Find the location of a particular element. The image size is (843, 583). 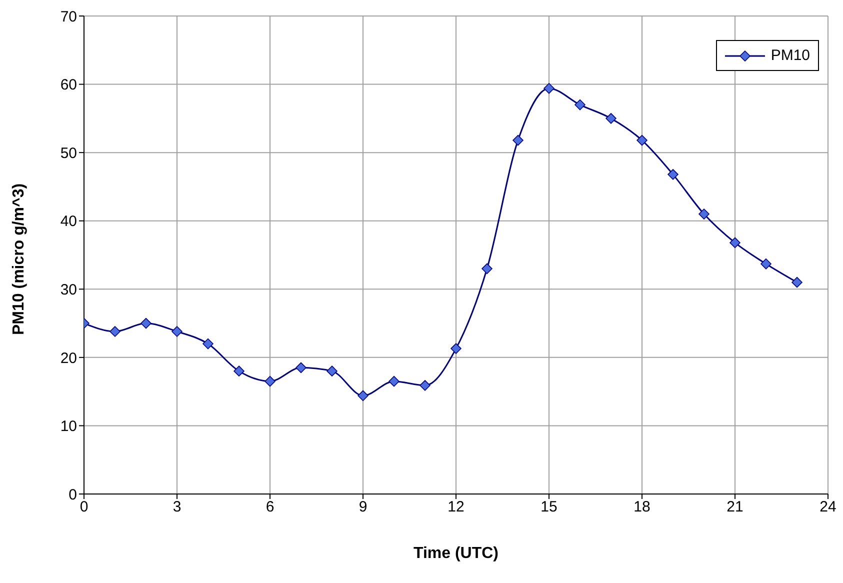

x-axis-title: Time (UTC) is located at coordinates (456, 553).